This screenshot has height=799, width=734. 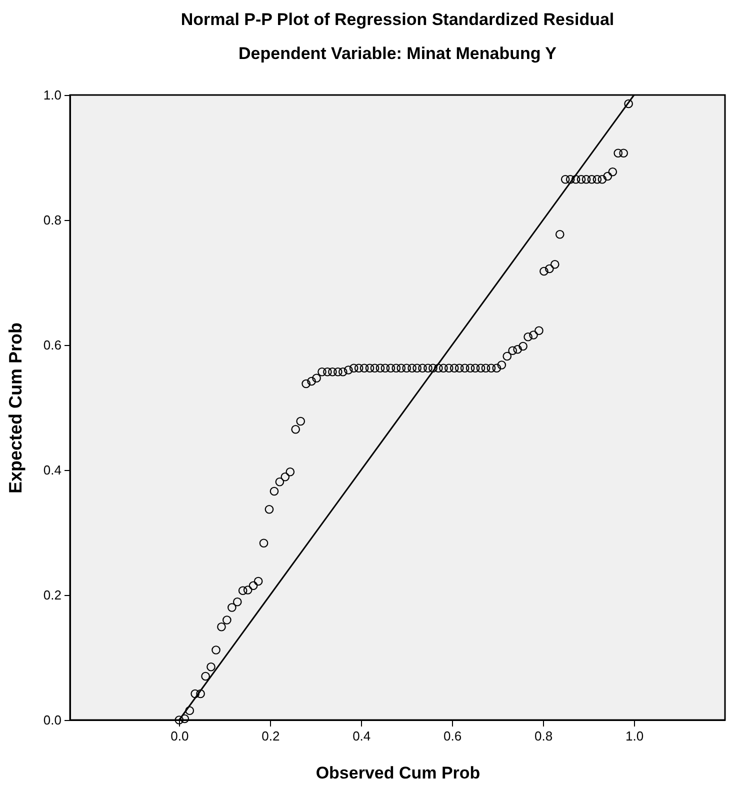 What do you see at coordinates (52, 220) in the screenshot?
I see `y-tick-label: 0.8` at bounding box center [52, 220].